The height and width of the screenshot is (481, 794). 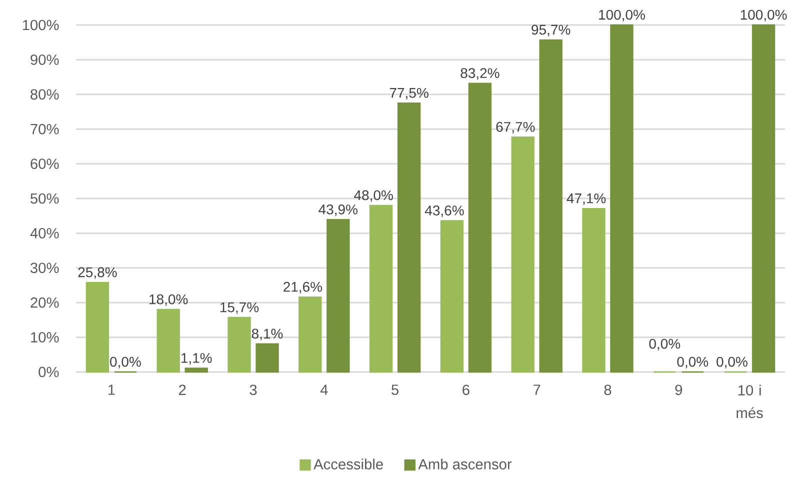 I want to click on data-label: 48,0%, so click(x=373, y=196).